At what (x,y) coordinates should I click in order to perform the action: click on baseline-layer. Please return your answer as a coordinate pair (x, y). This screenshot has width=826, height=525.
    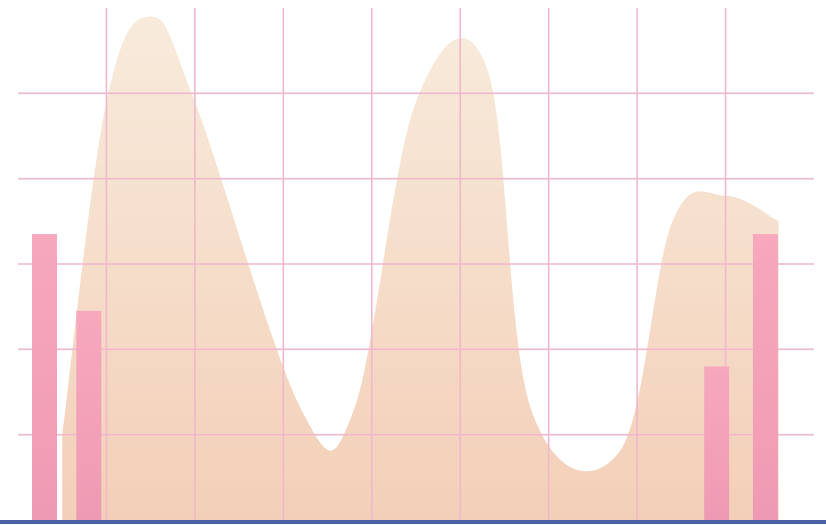
    Looking at the image, I should click on (413, 522).